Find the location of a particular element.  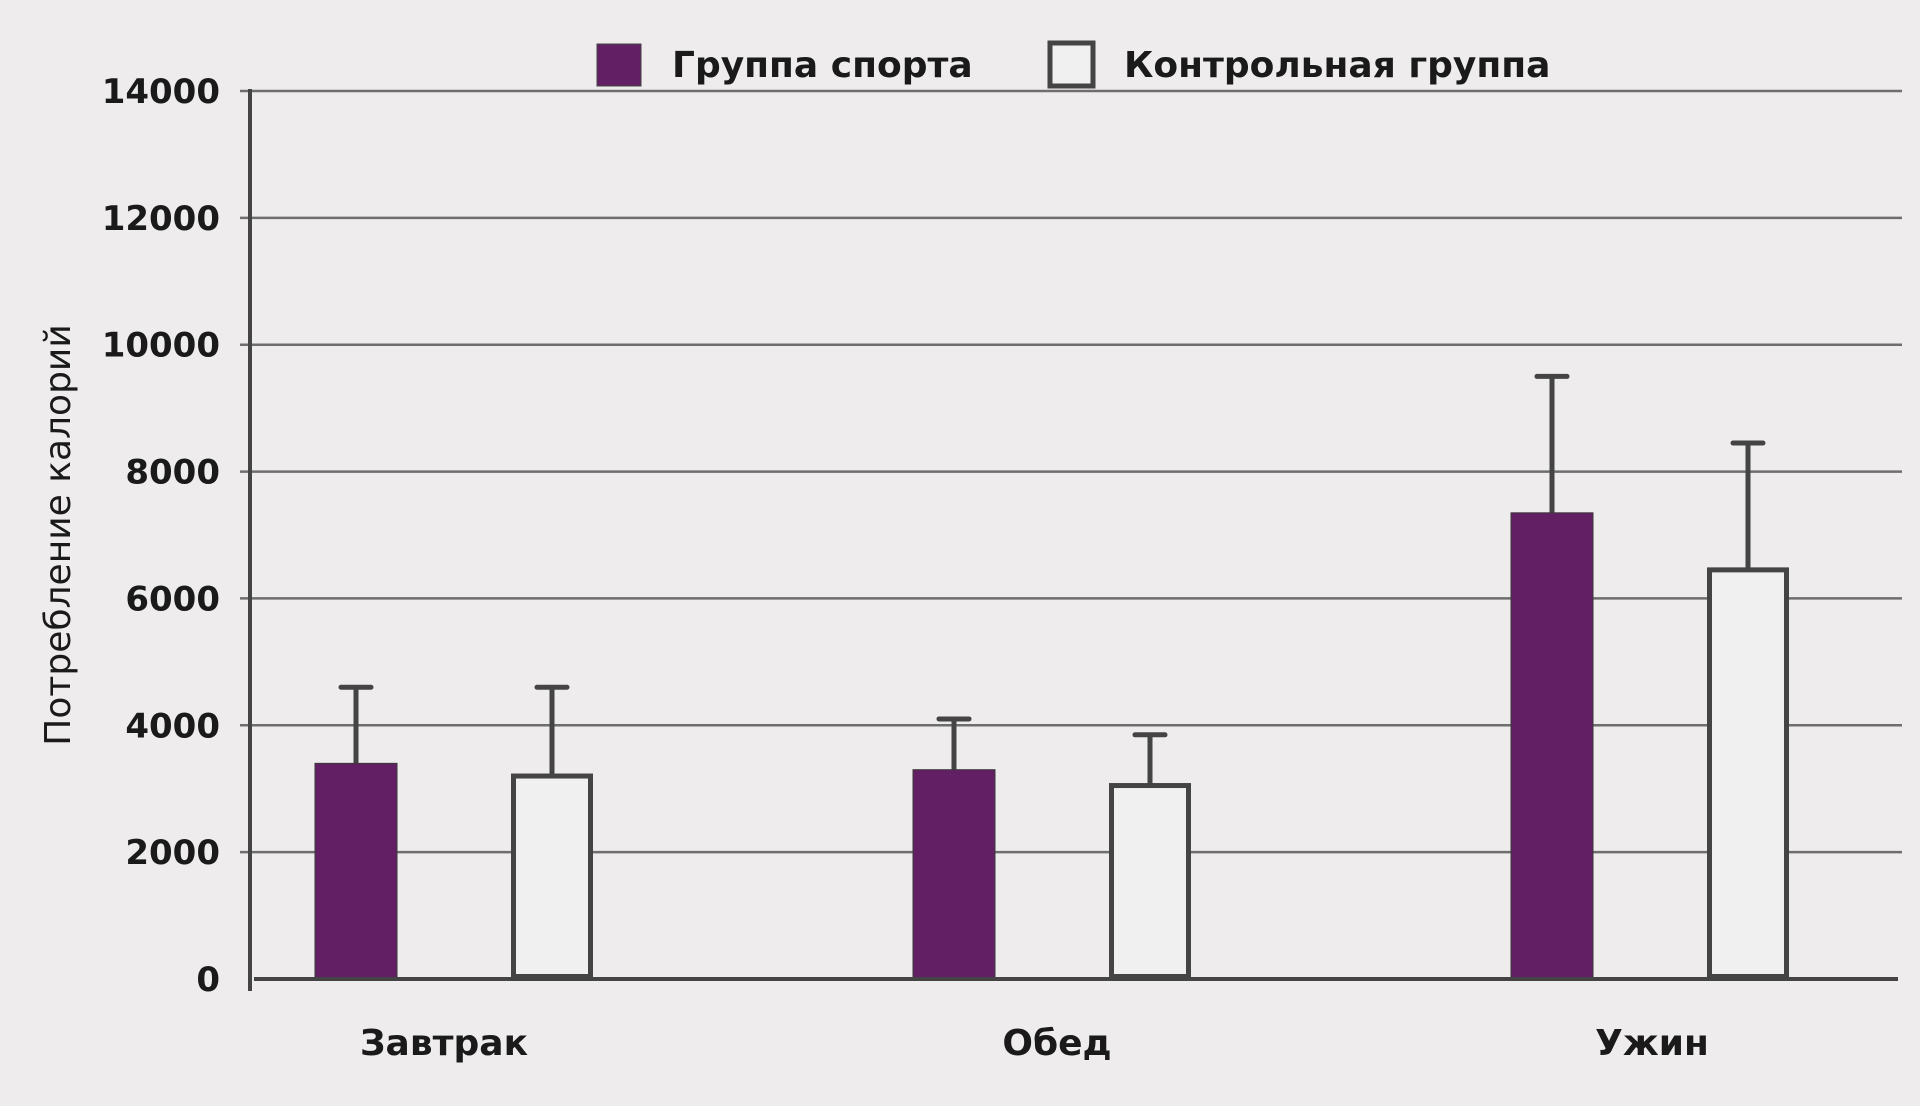

y-axis-ticks: 0 2000 4000 6000 8000 10000 12000 14000 is located at coordinates (161, 536).